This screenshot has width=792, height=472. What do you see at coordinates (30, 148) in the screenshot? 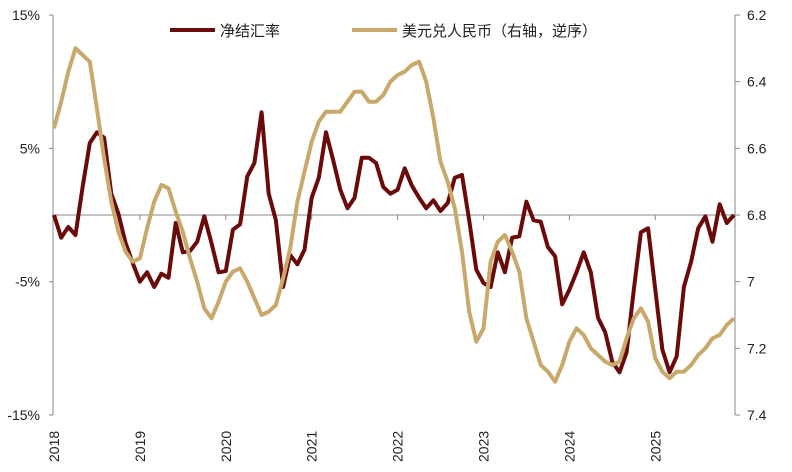
I see `left-tick-label: 5%` at bounding box center [30, 148].